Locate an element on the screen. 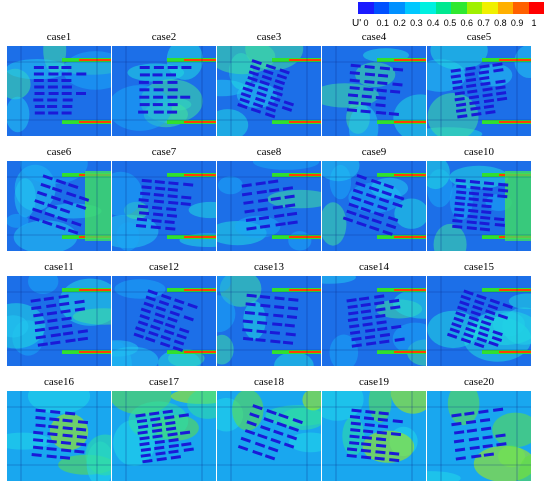 Image resolution: width=550 pixels, height=490 pixels. panel-title: case3 is located at coordinates (269, 37).